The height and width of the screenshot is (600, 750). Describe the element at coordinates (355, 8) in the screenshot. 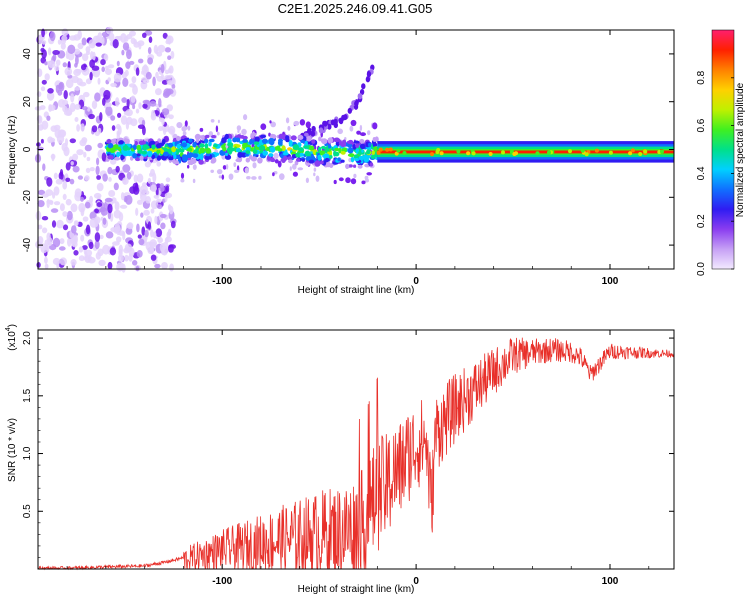

I see `figure-title: C2E1.2025.246.09.41.G05` at that location.